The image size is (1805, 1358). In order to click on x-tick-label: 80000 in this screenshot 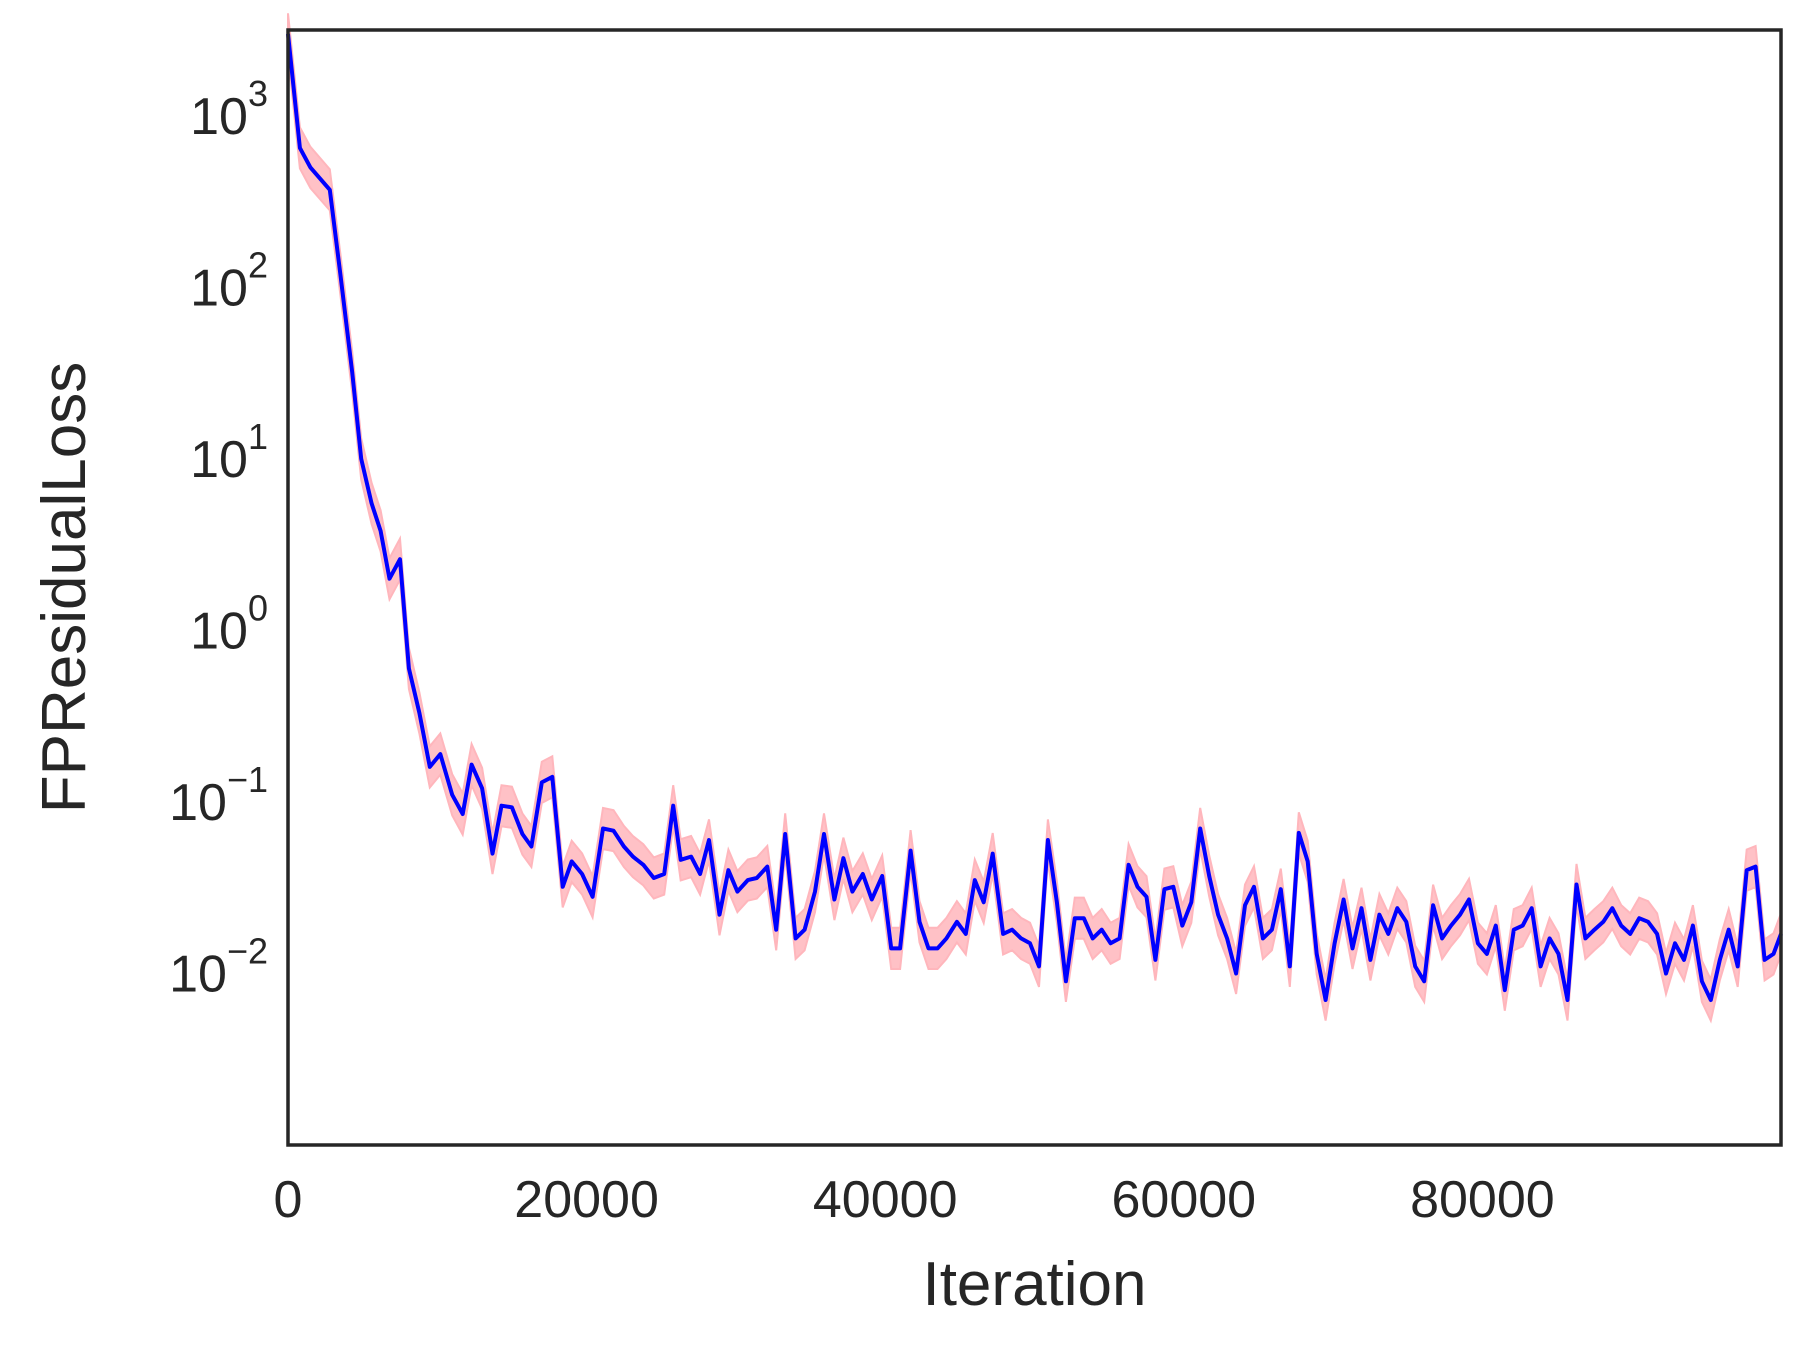, I will do `click(1482, 1200)`.